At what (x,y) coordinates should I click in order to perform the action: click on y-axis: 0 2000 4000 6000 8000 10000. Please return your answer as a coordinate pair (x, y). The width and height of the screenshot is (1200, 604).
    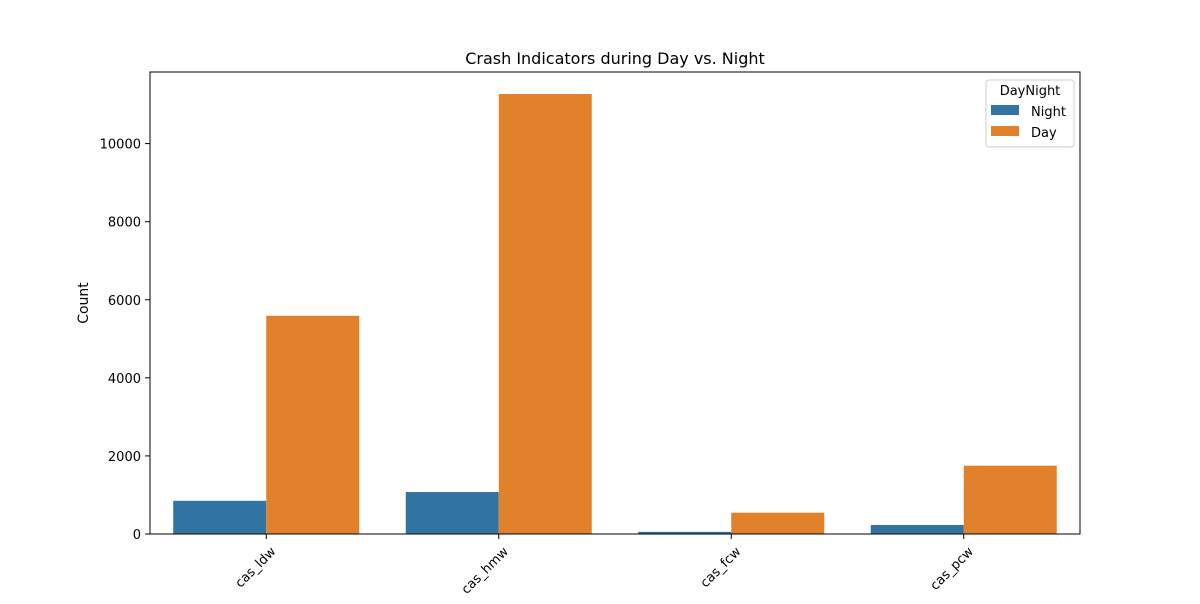
    Looking at the image, I should click on (125, 340).